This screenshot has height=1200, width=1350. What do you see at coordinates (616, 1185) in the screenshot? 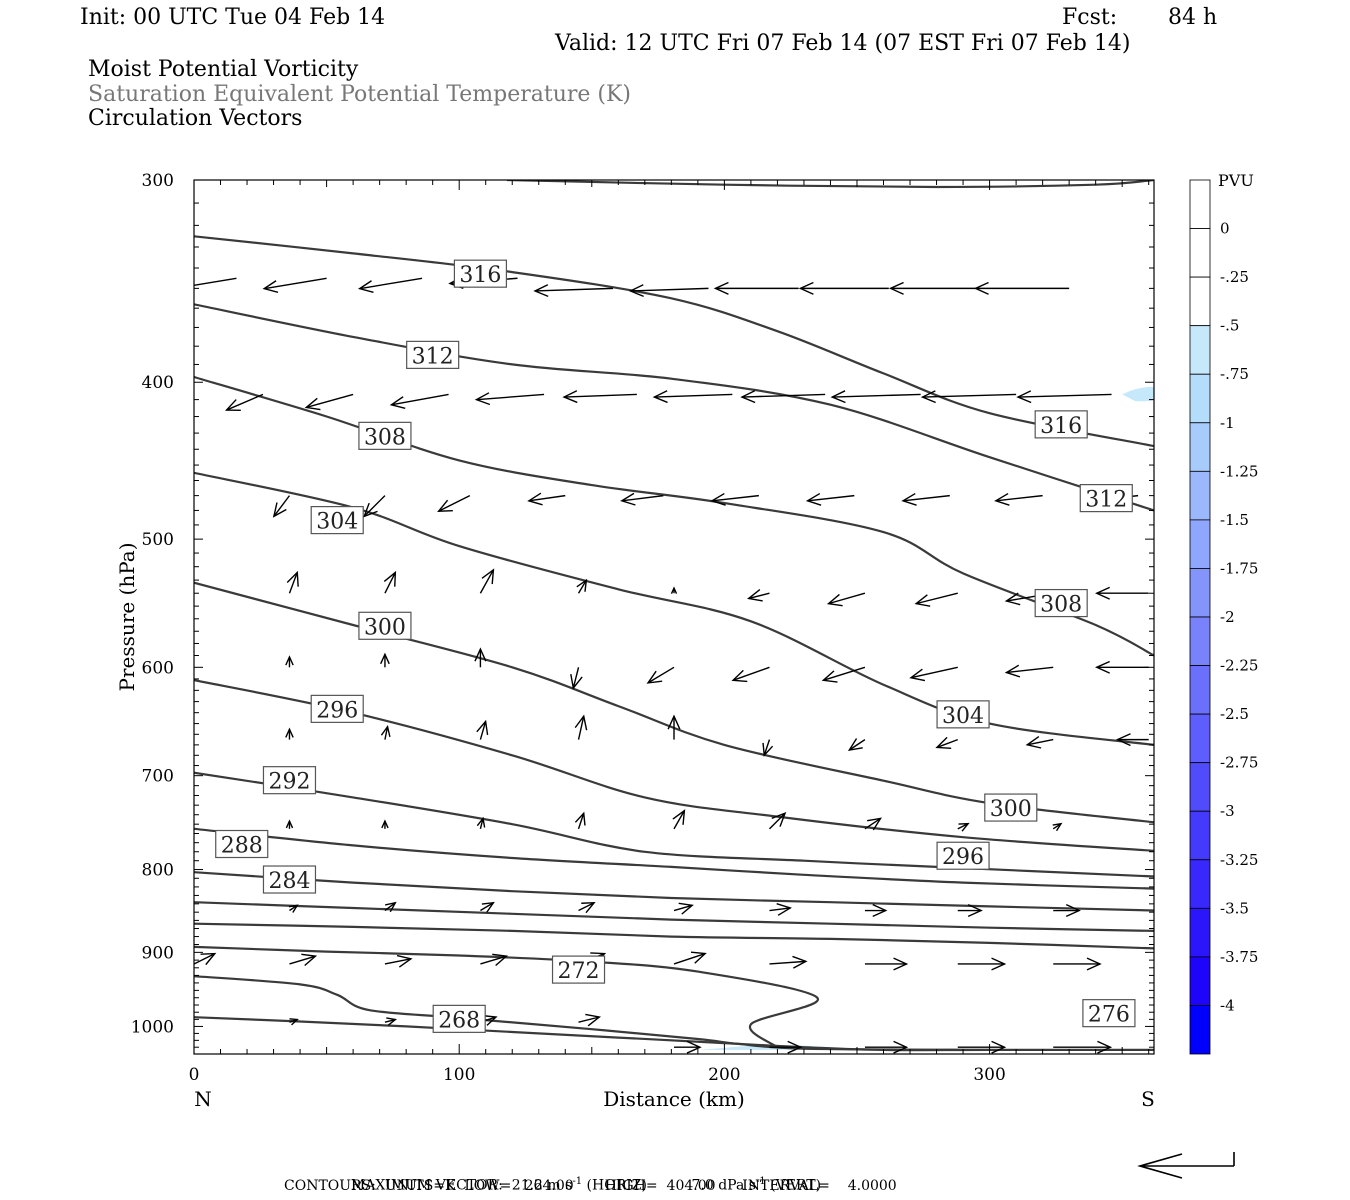
I see `horiz-tag: (HORIZ)` at bounding box center [616, 1185].